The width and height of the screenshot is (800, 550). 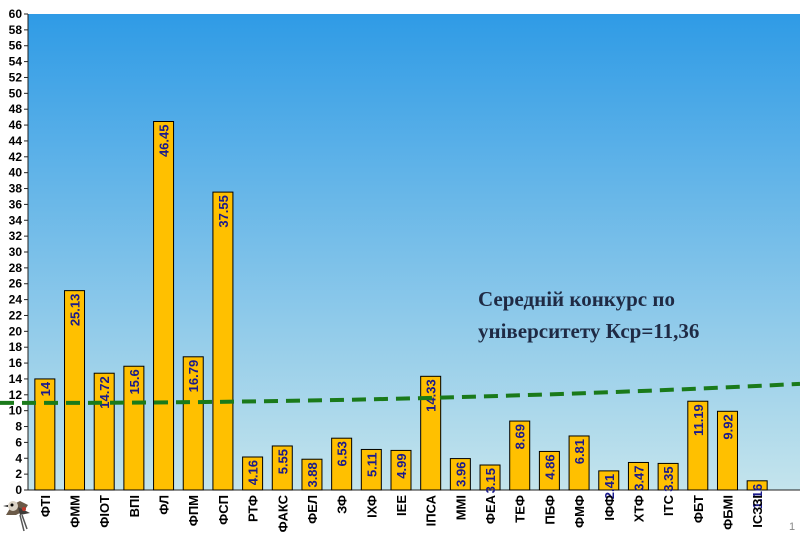 What do you see at coordinates (312, 474) in the screenshot?
I see `data-label: 3.88` at bounding box center [312, 474].